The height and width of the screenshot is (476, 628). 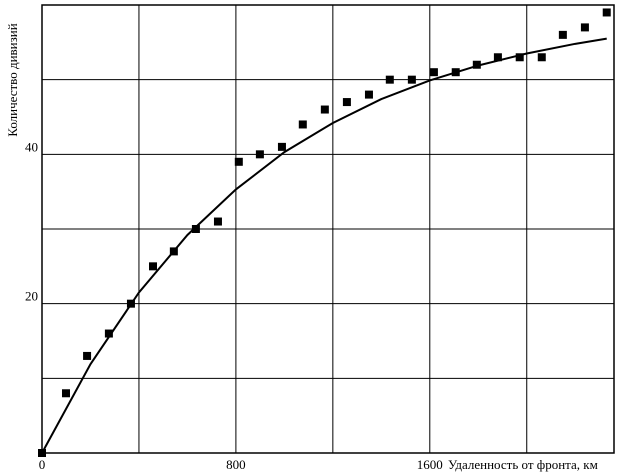 What do you see at coordinates (430, 464) in the screenshot?
I see `x-tick-label: 1600` at bounding box center [430, 464].